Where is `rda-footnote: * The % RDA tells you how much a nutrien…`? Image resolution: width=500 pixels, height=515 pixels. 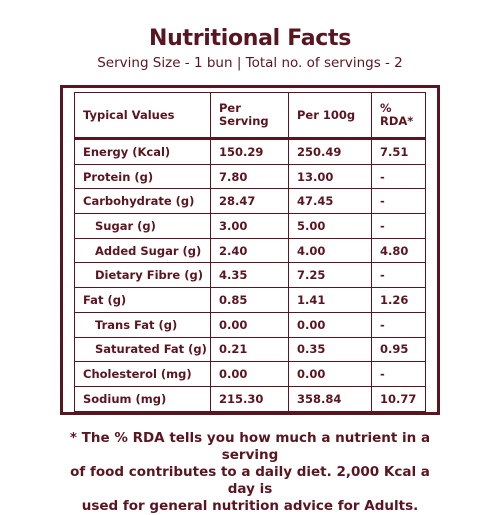 rda-footnote: * The % RDA tells you how much a nutrien… is located at coordinates (250, 472).